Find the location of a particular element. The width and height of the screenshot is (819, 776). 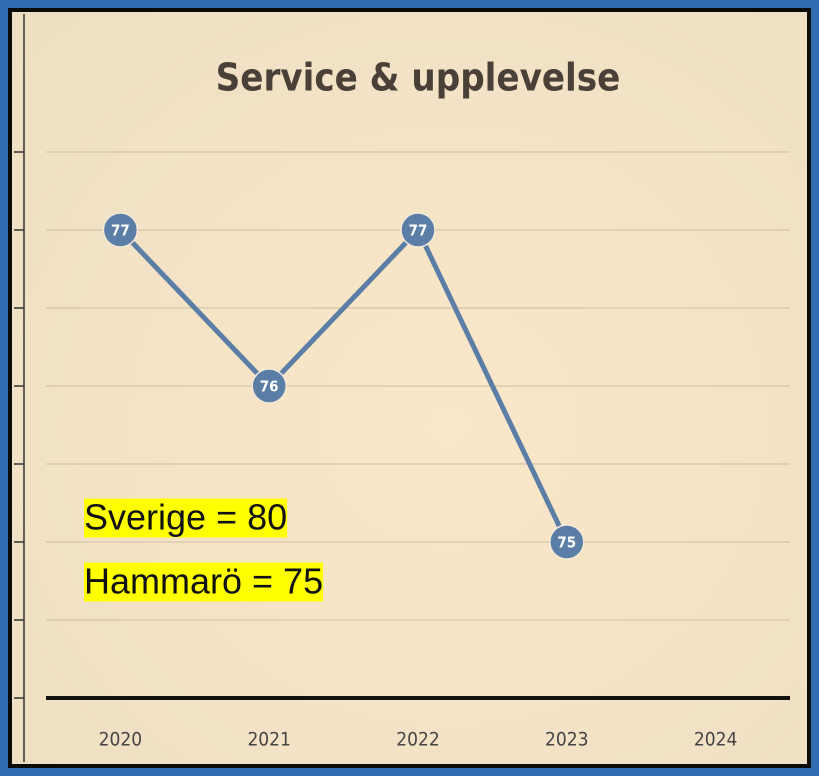

x-tick-label: 2024 is located at coordinates (716, 740).